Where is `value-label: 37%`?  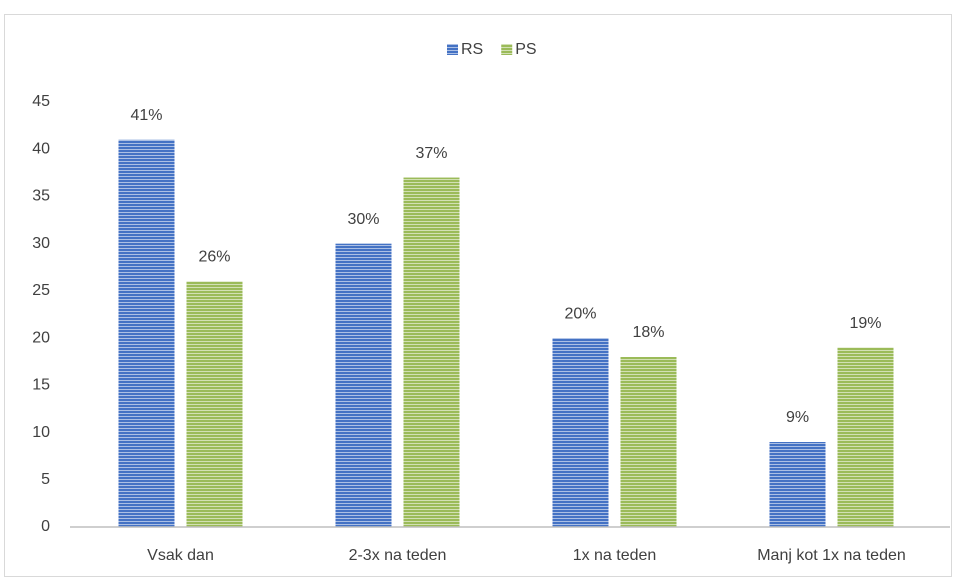 value-label: 37% is located at coordinates (431, 153).